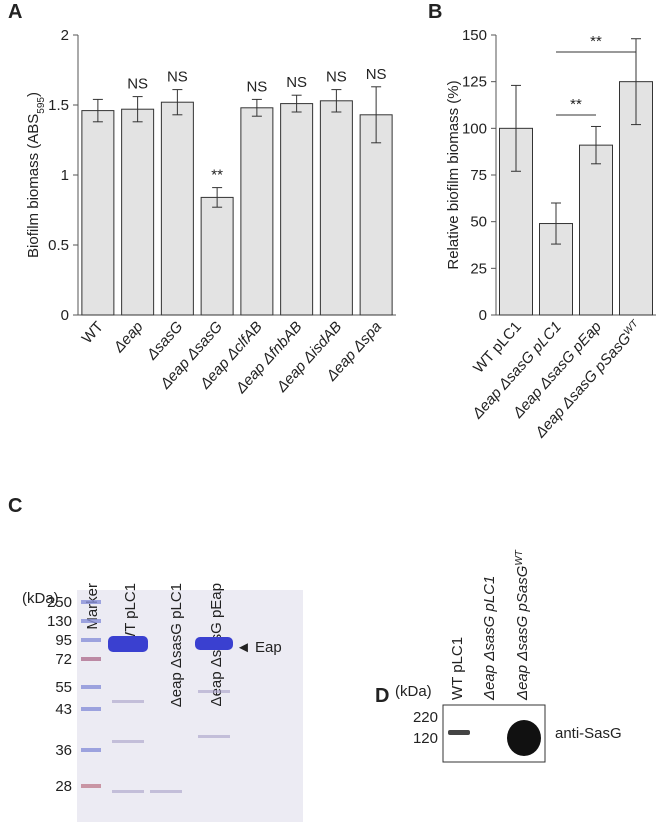  What do you see at coordinates (65, 35) in the screenshot?
I see `y-tick-label: 2` at bounding box center [65, 35].